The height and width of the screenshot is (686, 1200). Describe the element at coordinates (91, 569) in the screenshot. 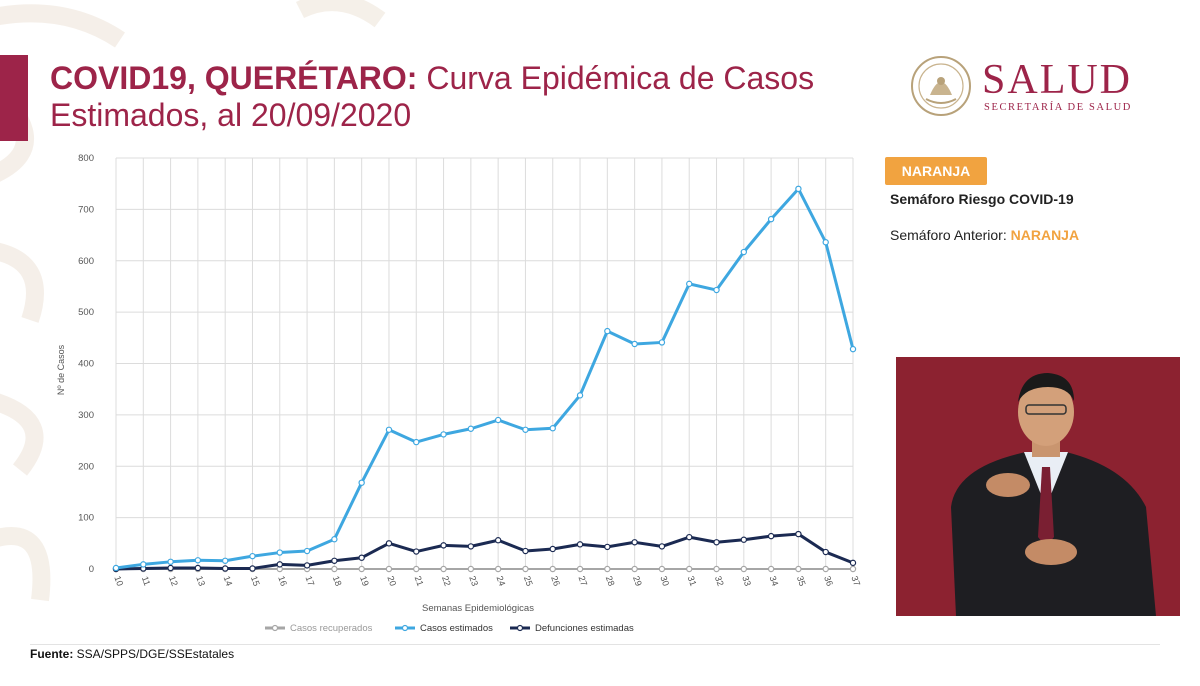

I see `y-tick-label: 0` at that location.